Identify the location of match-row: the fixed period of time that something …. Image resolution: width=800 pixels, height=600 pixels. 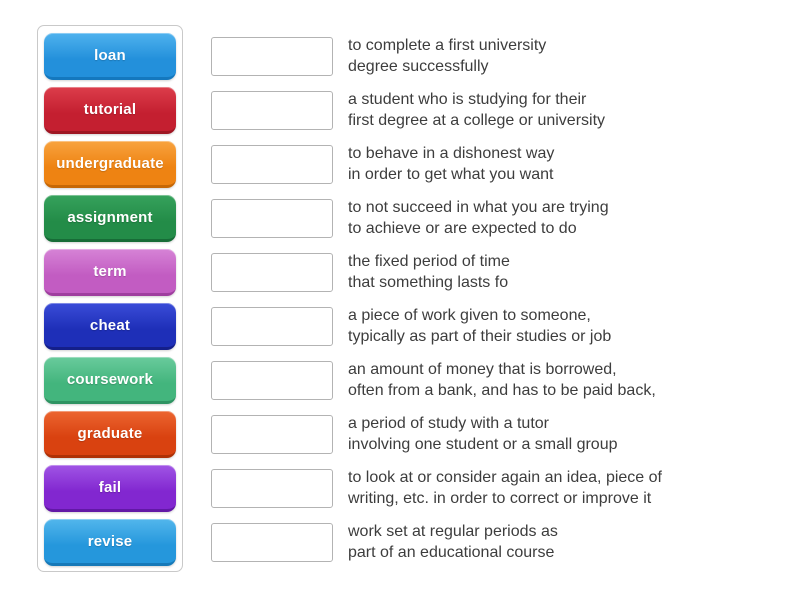
(503, 272).